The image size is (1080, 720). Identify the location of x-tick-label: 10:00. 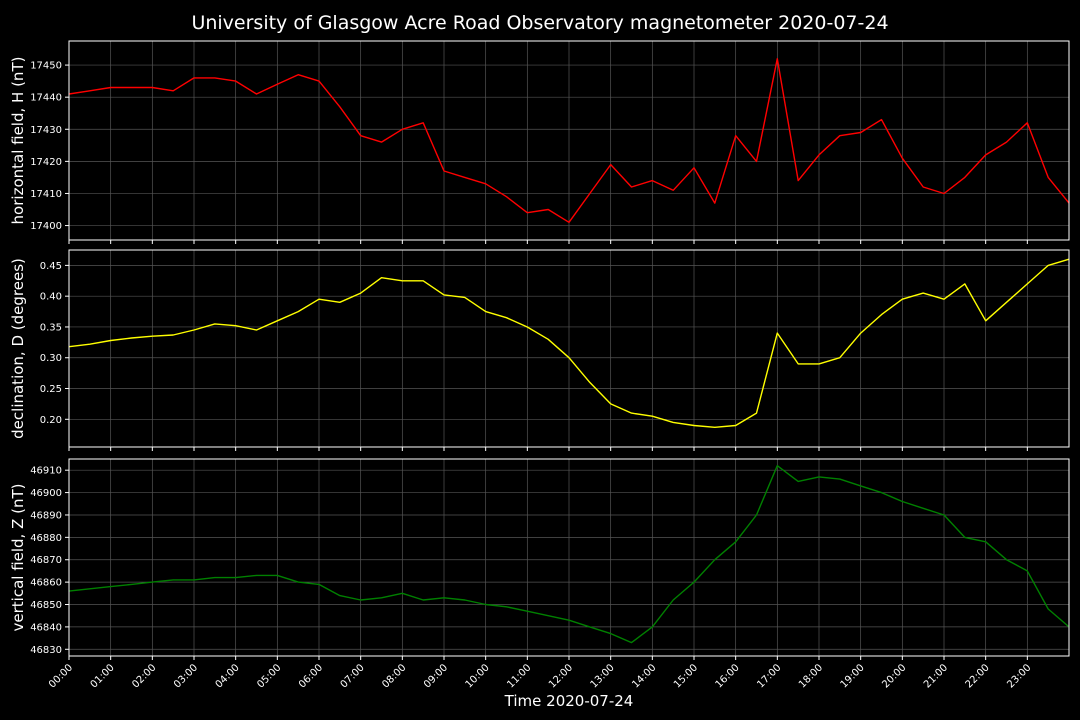
(478, 676).